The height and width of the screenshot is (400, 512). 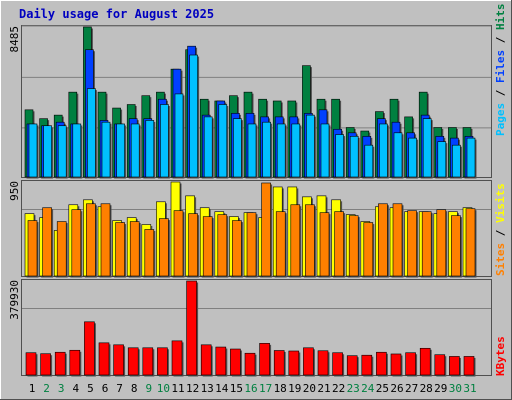 I want to click on day-label: 9, so click(x=148, y=388).